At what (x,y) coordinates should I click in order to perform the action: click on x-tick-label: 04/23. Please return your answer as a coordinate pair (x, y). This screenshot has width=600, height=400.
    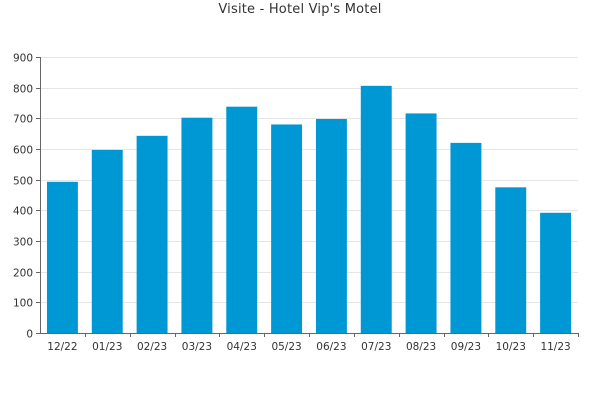
    Looking at the image, I should click on (242, 347).